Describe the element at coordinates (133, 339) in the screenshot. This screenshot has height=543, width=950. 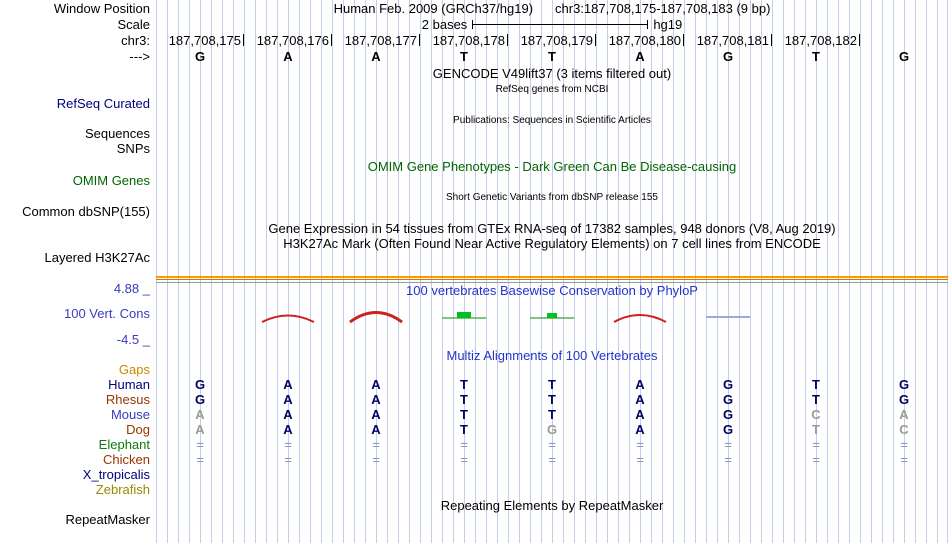
I see `conservation-min-label: -4.5 _` at that location.